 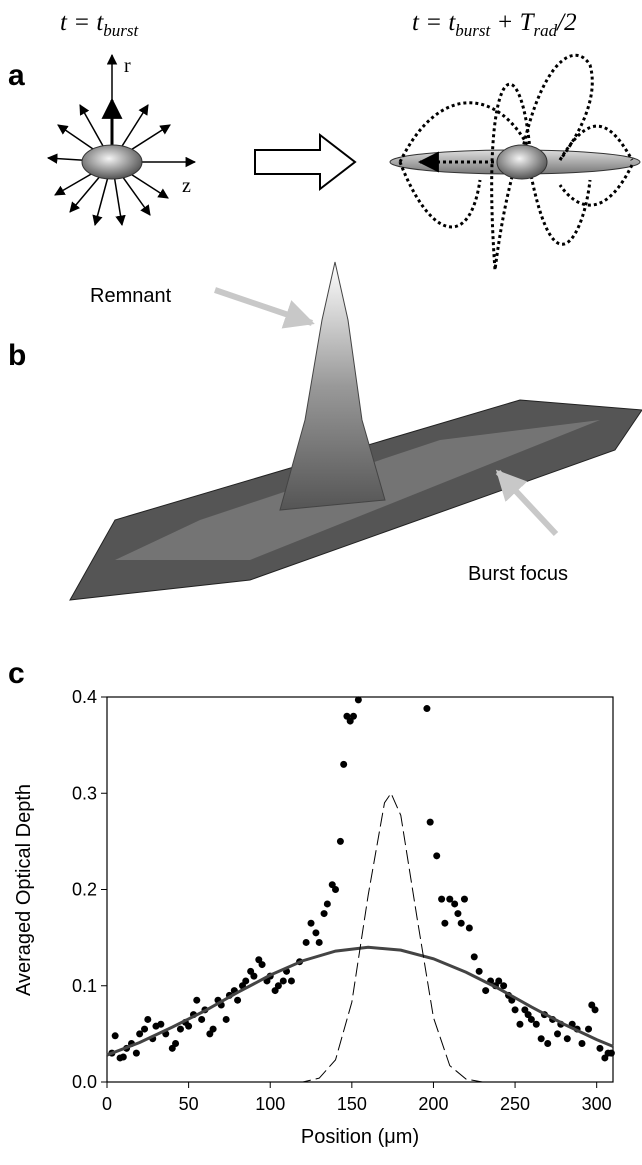 What do you see at coordinates (597, 1104) in the screenshot?
I see `x-tick-label: 300` at bounding box center [597, 1104].